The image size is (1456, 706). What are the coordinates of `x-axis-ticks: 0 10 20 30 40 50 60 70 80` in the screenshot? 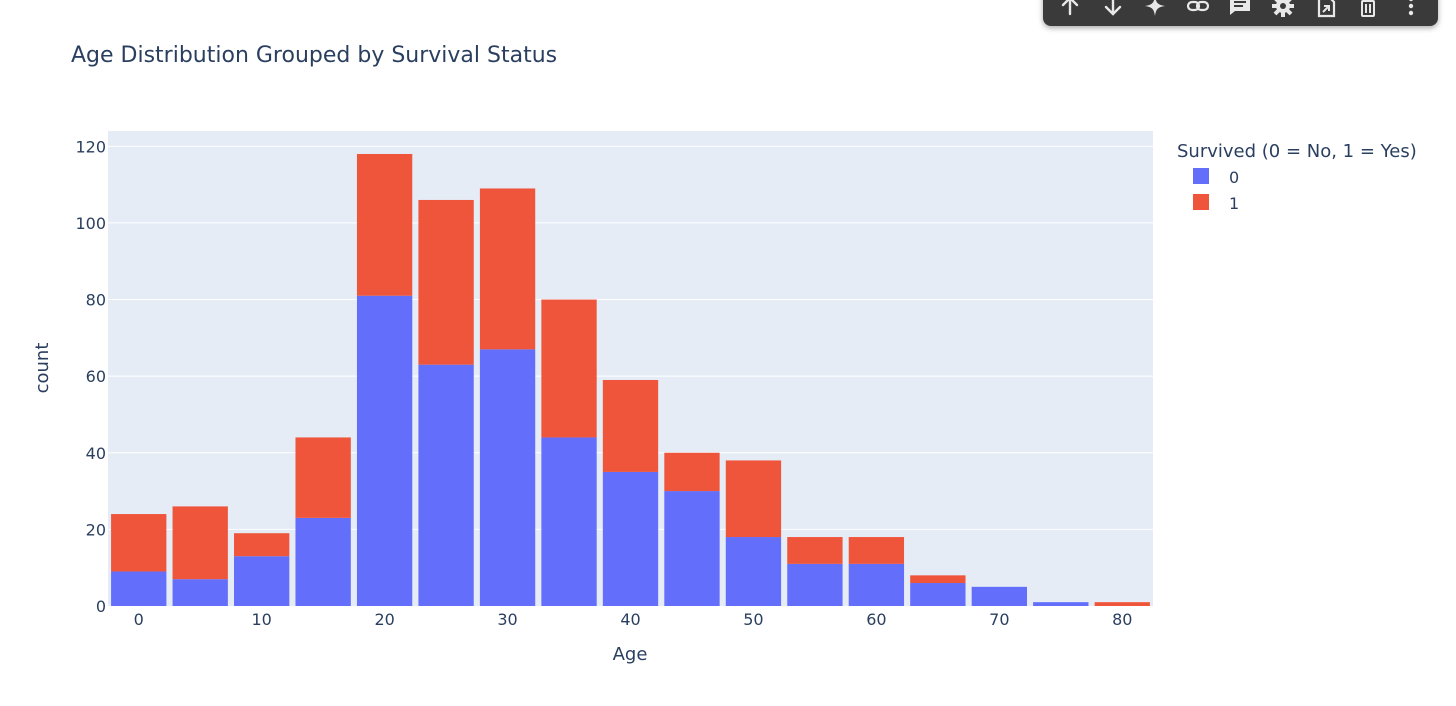 It's located at (633, 619).